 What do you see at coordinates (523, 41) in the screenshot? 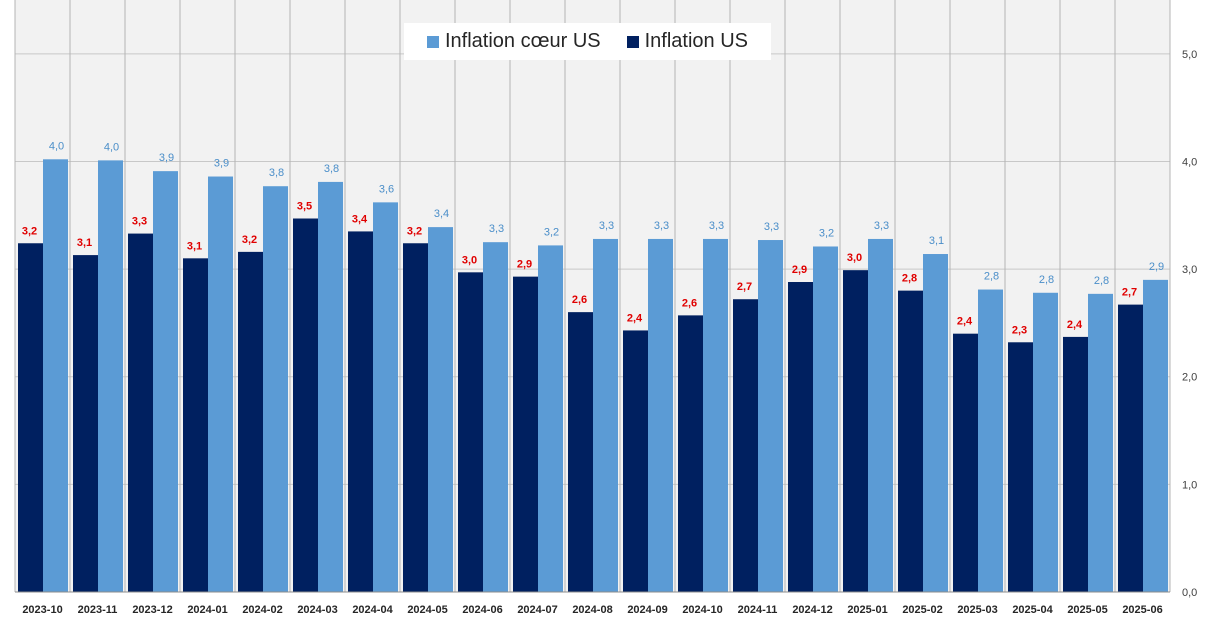
I see `legend-label-core: Inflation cœur US` at bounding box center [523, 41].